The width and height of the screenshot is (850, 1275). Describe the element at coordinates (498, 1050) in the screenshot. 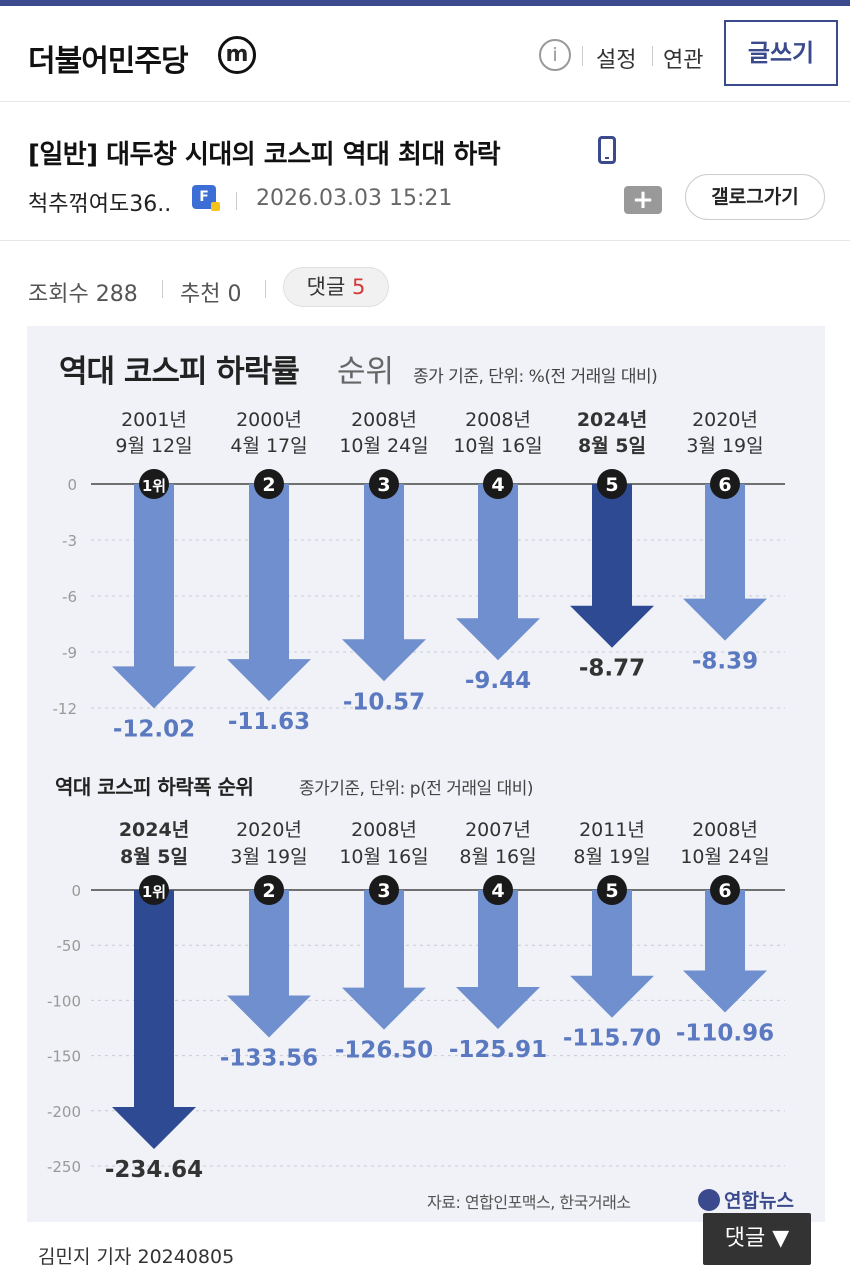

I see `chart2-value-label: -125.91` at that location.